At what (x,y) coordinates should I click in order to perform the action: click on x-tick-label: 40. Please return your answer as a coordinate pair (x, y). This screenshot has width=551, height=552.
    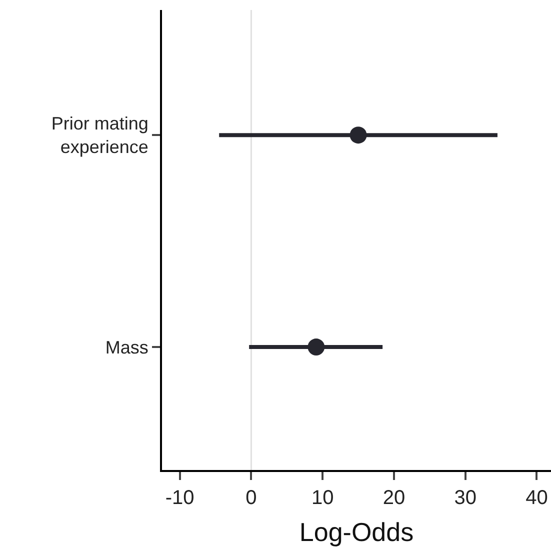
    Looking at the image, I should click on (537, 498).